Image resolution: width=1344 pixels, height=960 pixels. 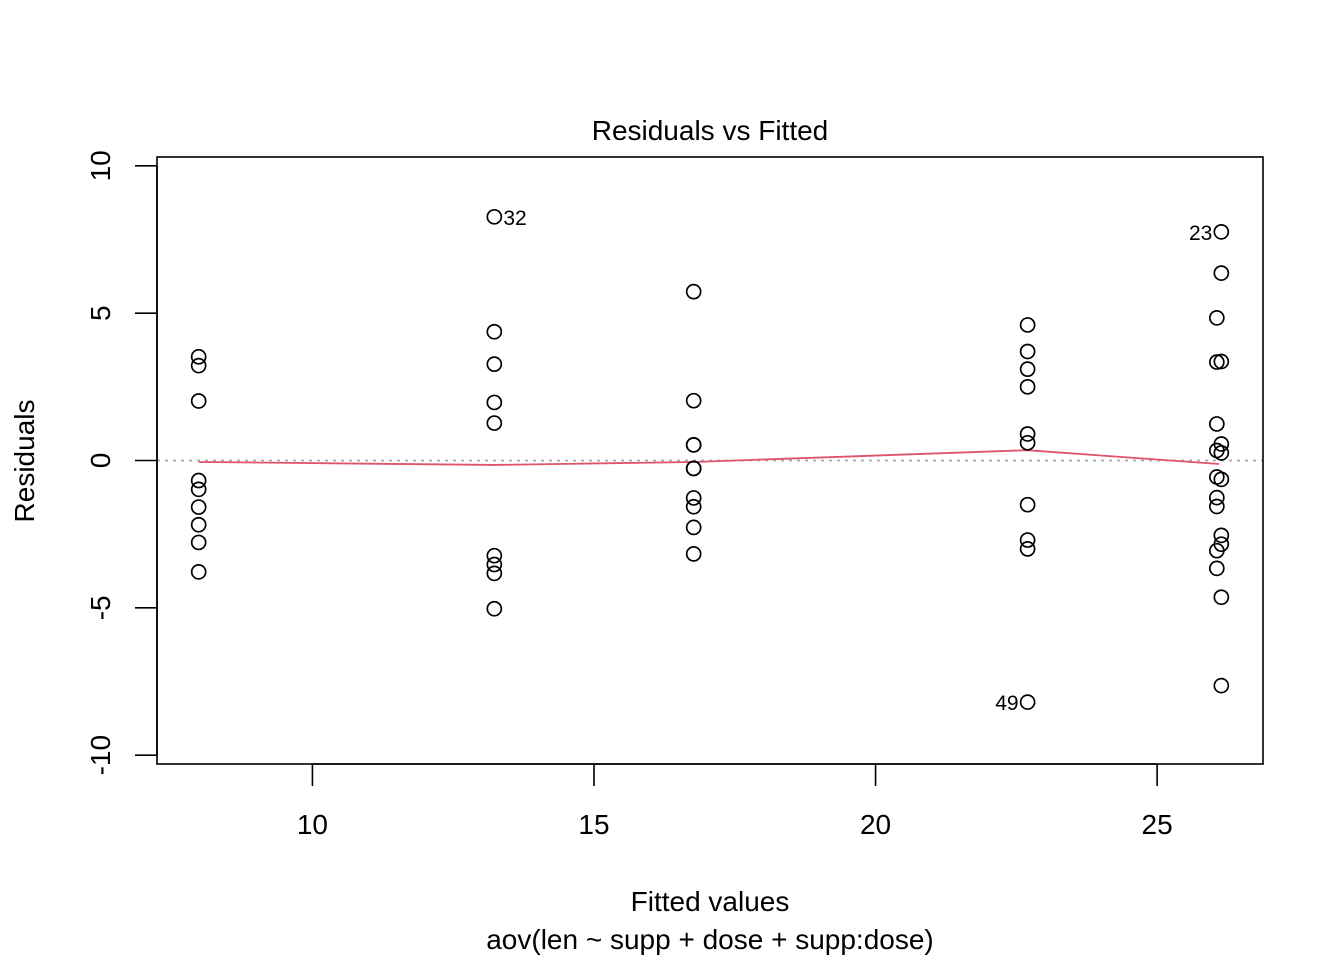 What do you see at coordinates (24, 461) in the screenshot?
I see `y-axis-label: Residuals` at bounding box center [24, 461].